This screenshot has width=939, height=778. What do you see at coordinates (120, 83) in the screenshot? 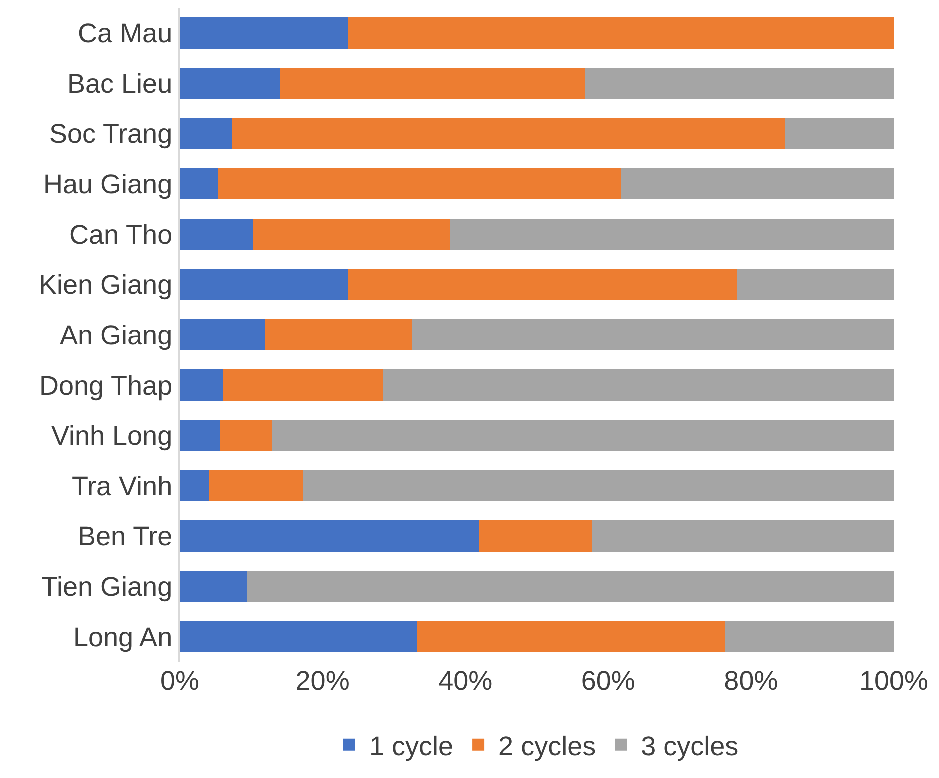
I see `y-tick-label: Bac Lieu` at bounding box center [120, 83].